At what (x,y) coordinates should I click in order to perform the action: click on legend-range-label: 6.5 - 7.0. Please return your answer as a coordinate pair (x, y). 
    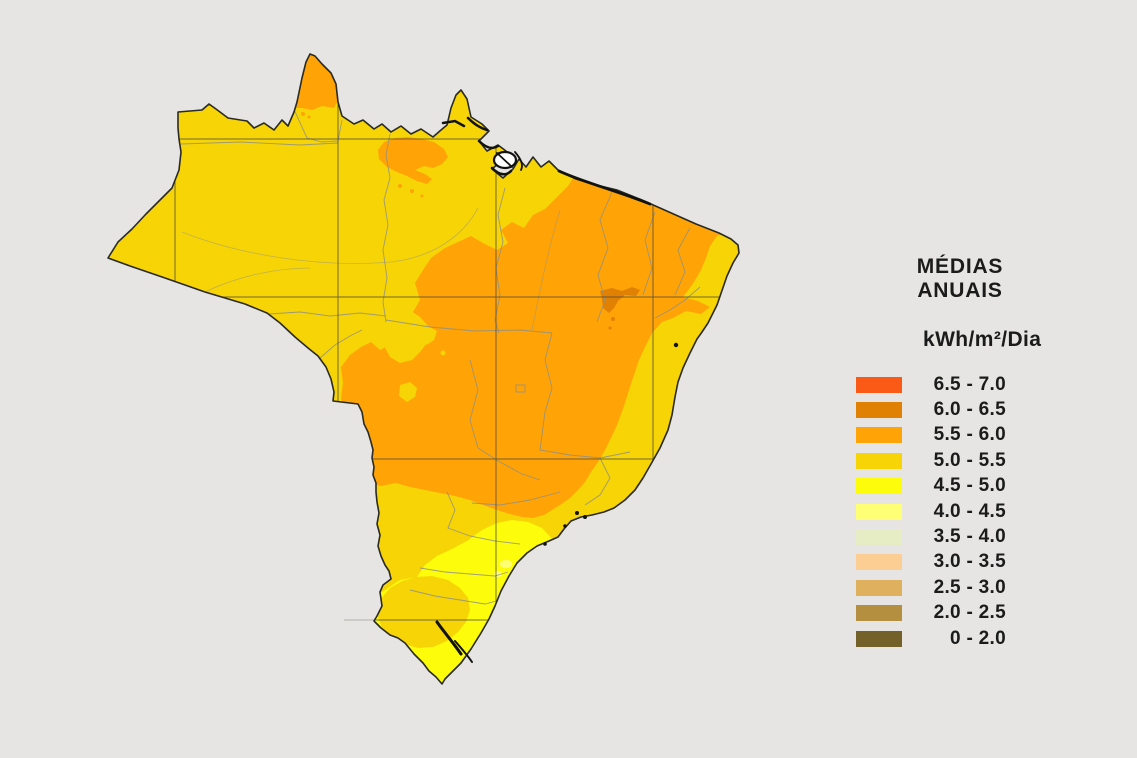
    Looking at the image, I should click on (969, 384).